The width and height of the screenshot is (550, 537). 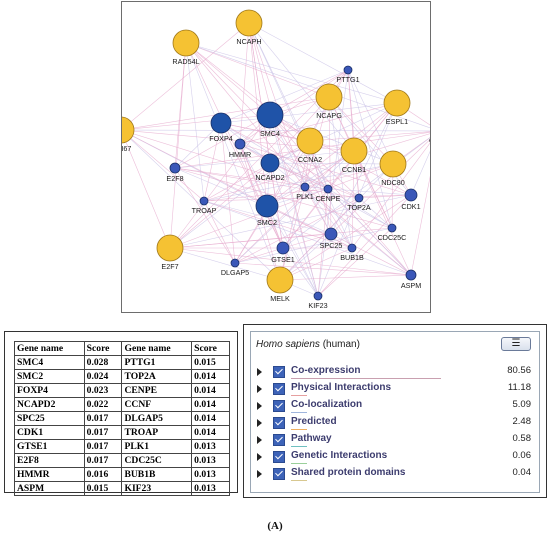 I want to click on menu-button: ☰, so click(x=516, y=344).